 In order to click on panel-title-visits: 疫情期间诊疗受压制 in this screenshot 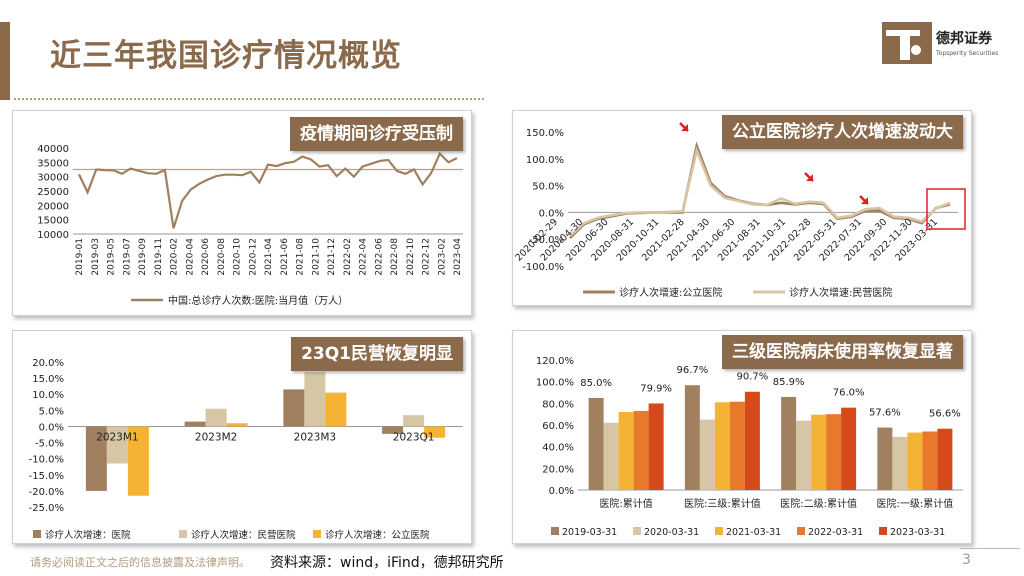, I will do `click(376, 134)`.